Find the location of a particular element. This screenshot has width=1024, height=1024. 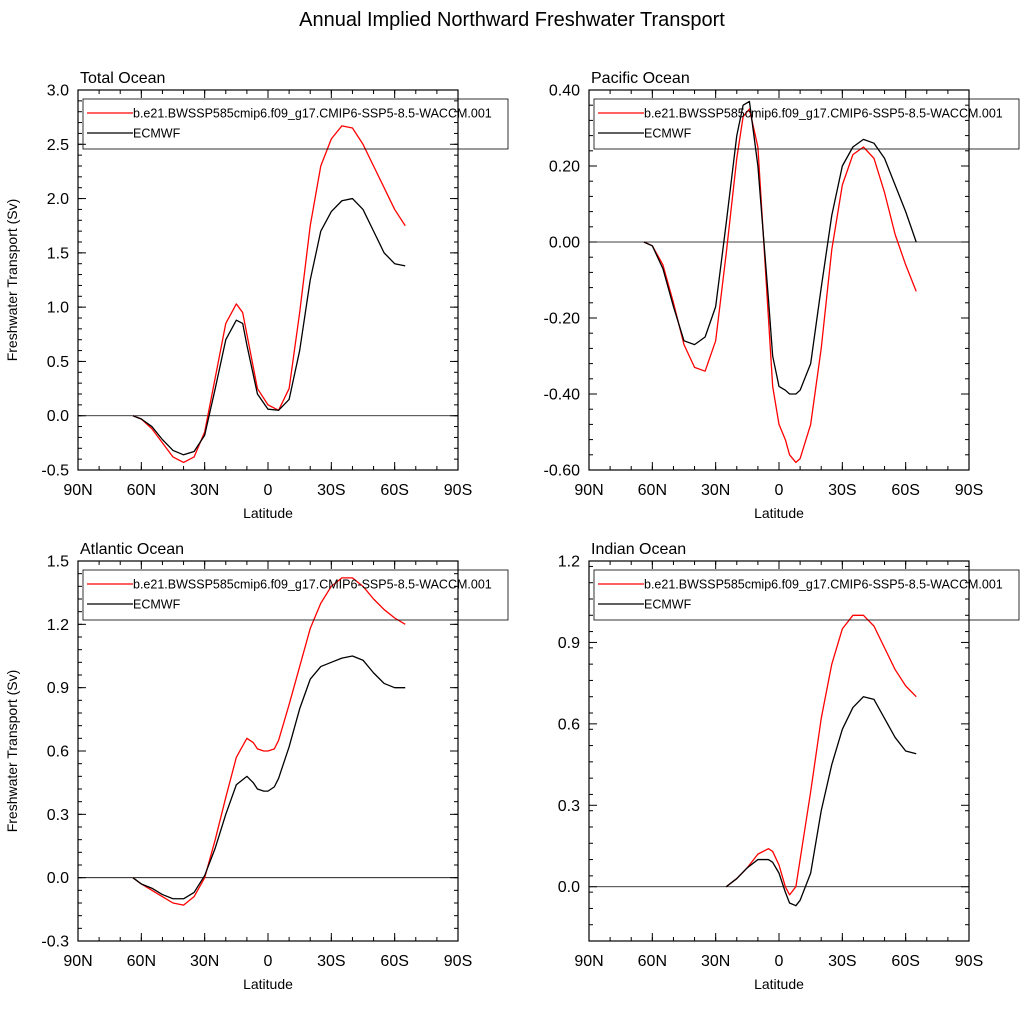

y-tick-label: 2.0 is located at coordinates (58, 199).